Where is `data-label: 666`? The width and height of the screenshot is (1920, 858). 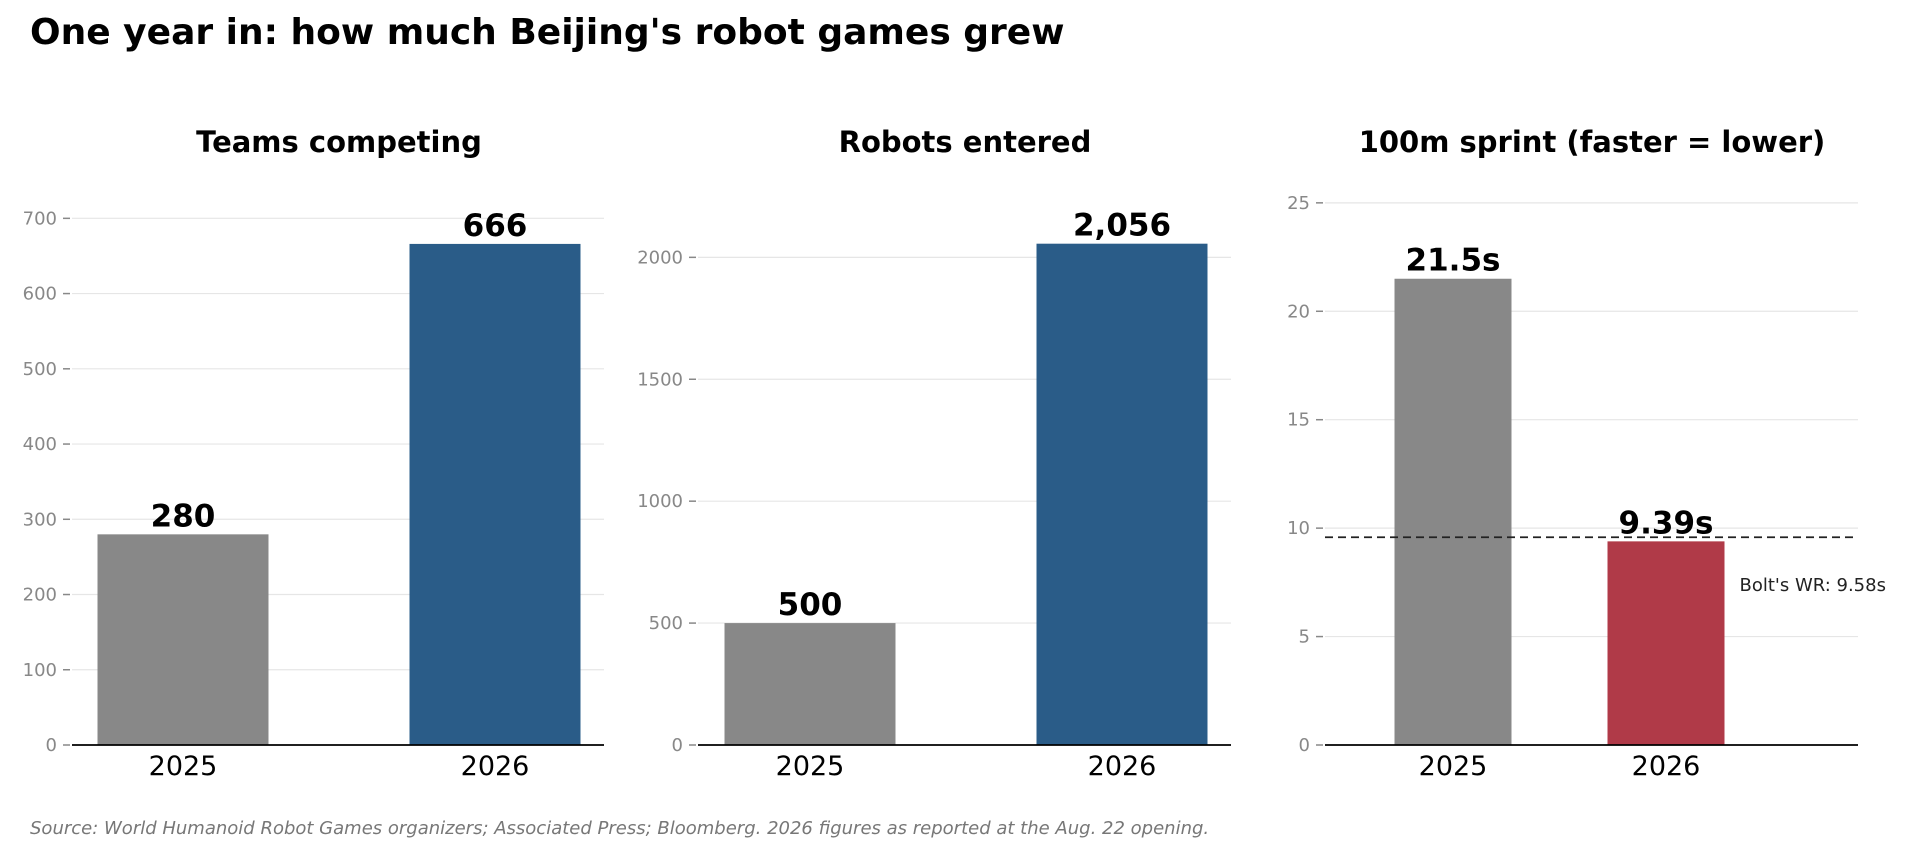 data-label: 666 is located at coordinates (495, 226).